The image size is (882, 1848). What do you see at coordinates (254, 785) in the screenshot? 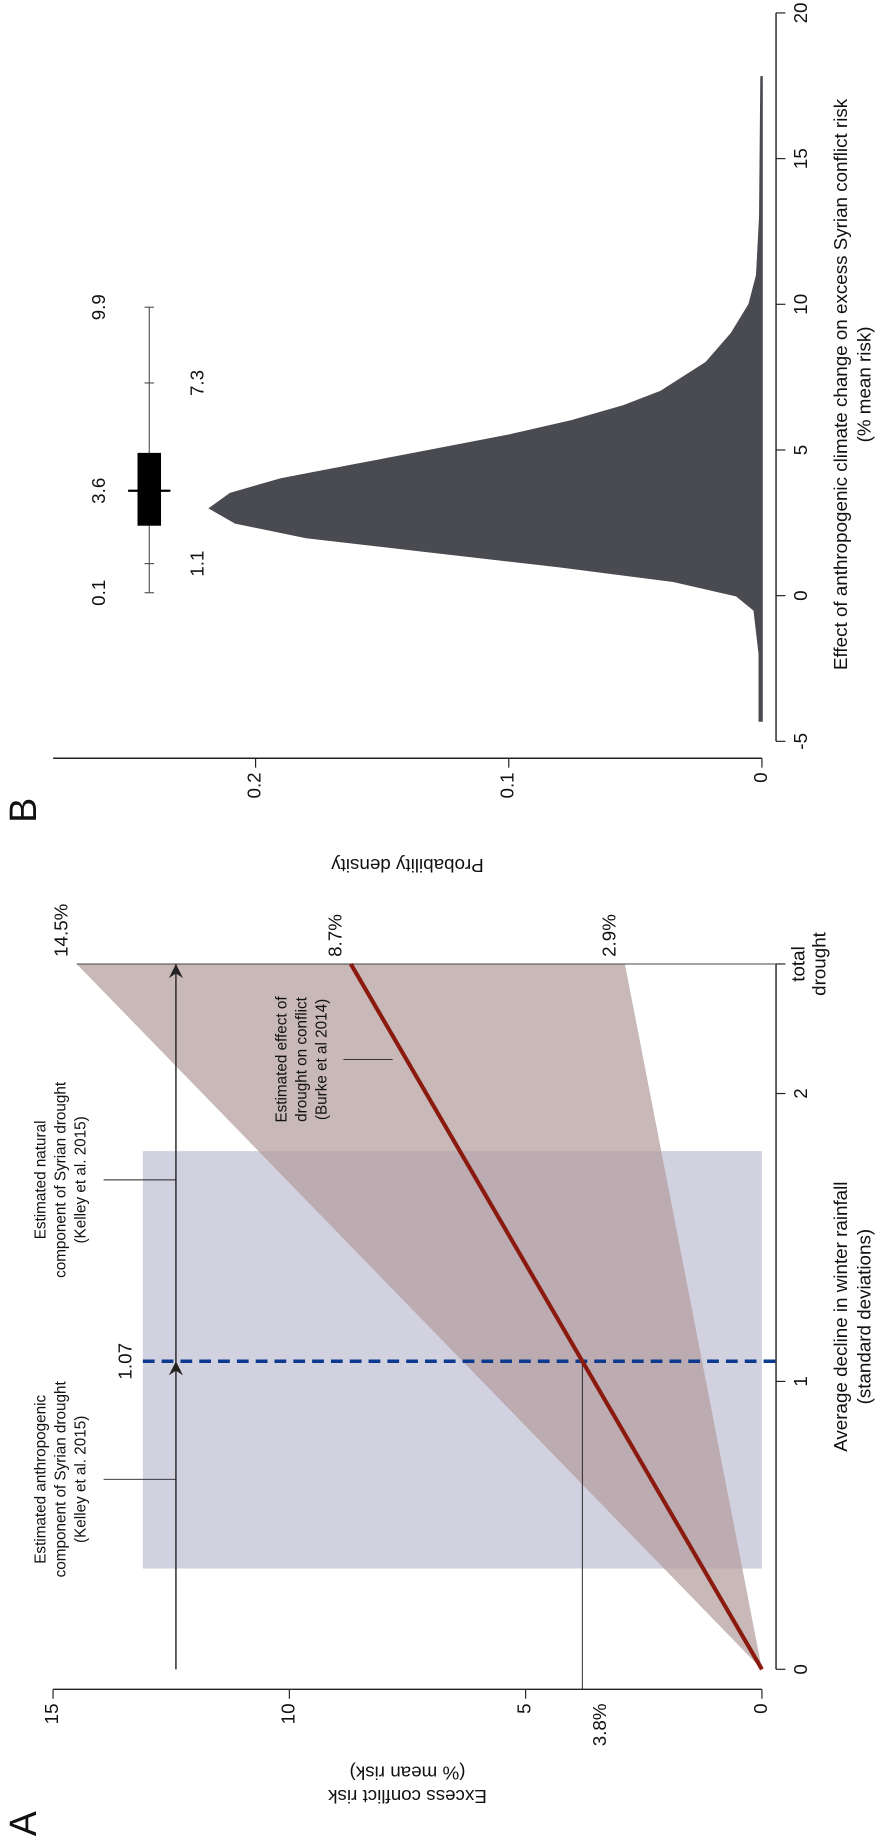
I see `y-tick-label: 0.2` at bounding box center [254, 785].